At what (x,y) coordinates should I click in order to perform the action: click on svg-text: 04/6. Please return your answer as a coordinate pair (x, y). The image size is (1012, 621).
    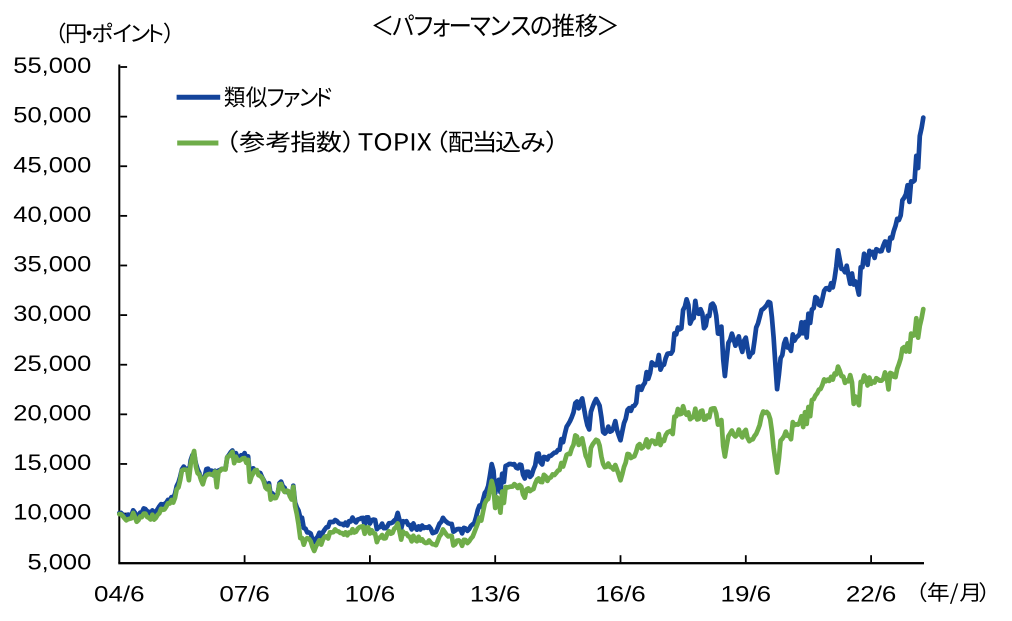
    Looking at the image, I should click on (119, 594).